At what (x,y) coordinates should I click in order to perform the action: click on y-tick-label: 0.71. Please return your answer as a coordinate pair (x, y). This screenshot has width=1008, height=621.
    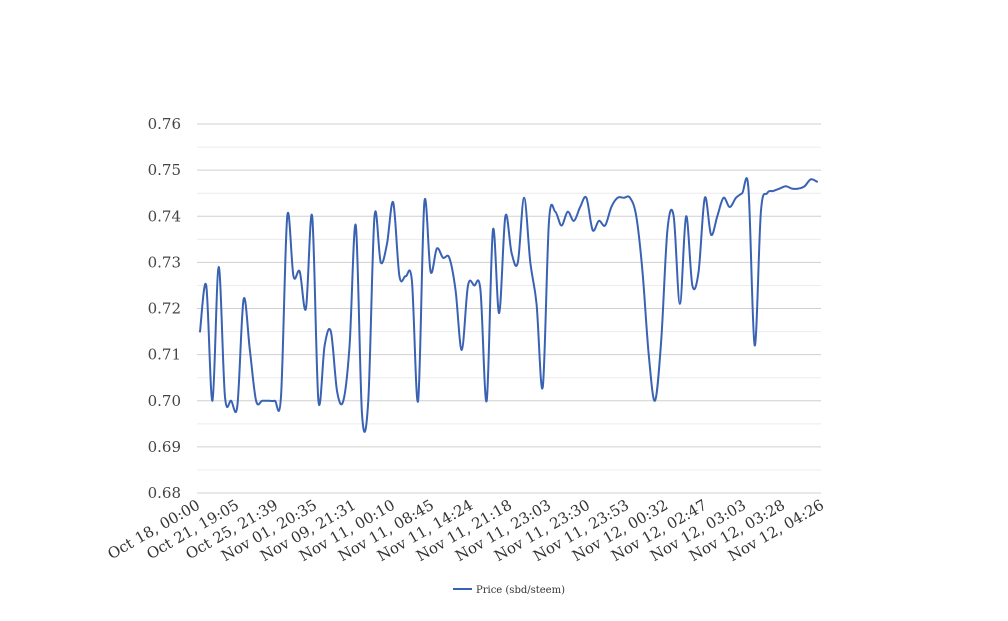
    Looking at the image, I should click on (164, 355).